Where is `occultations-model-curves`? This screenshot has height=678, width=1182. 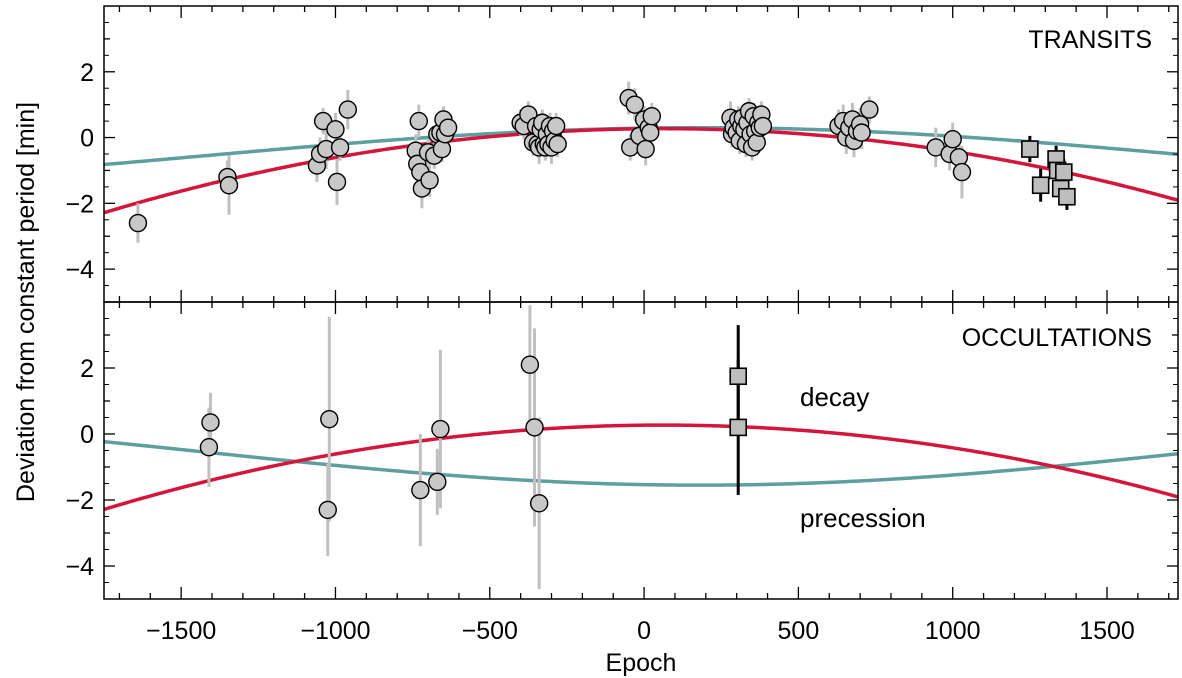 occultations-model-curves is located at coordinates (641, 467).